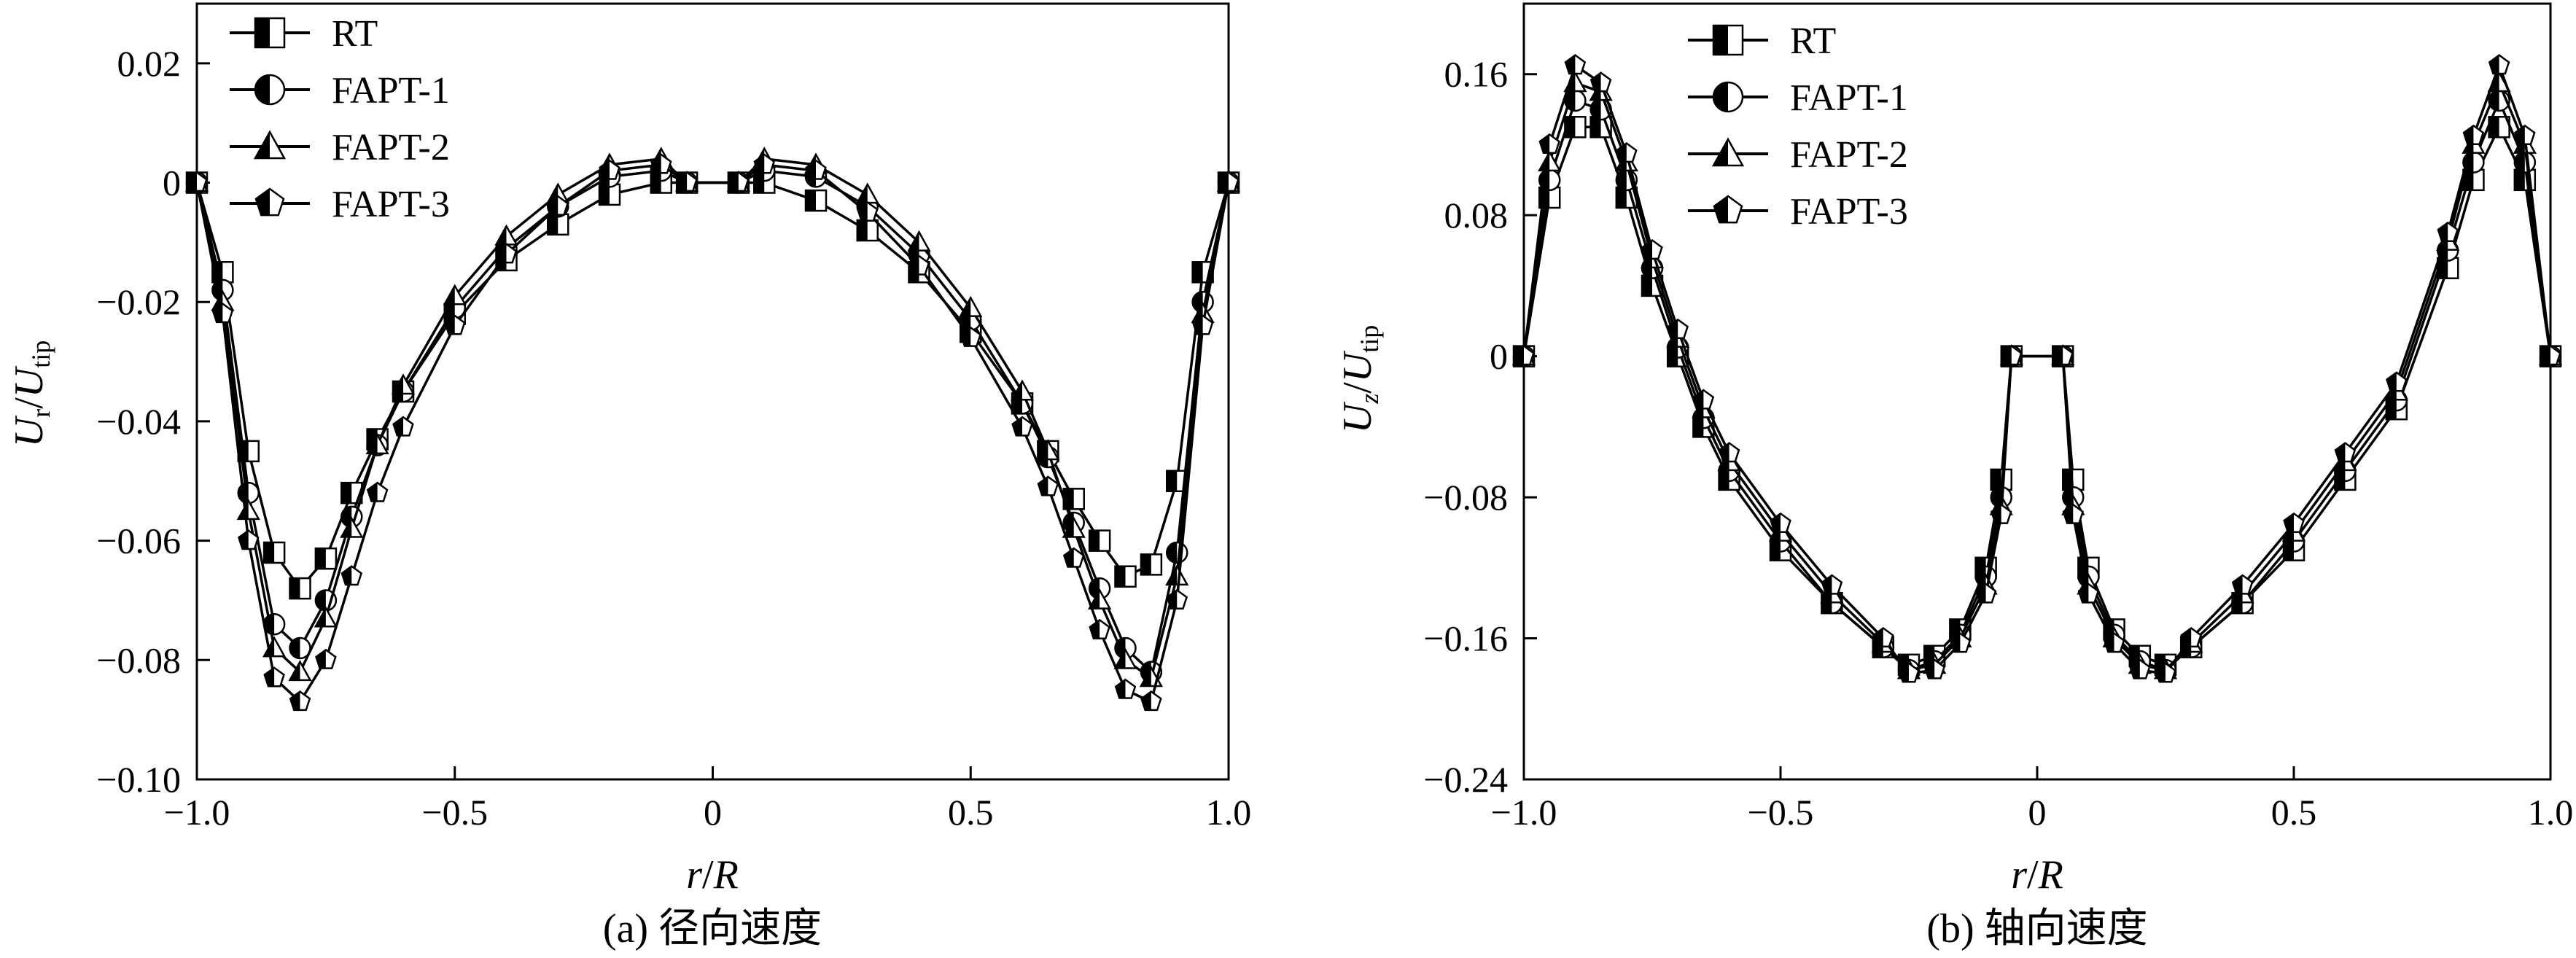 The width and height of the screenshot is (2576, 958). I want to click on x-tick-label: 0.5, so click(2294, 812).